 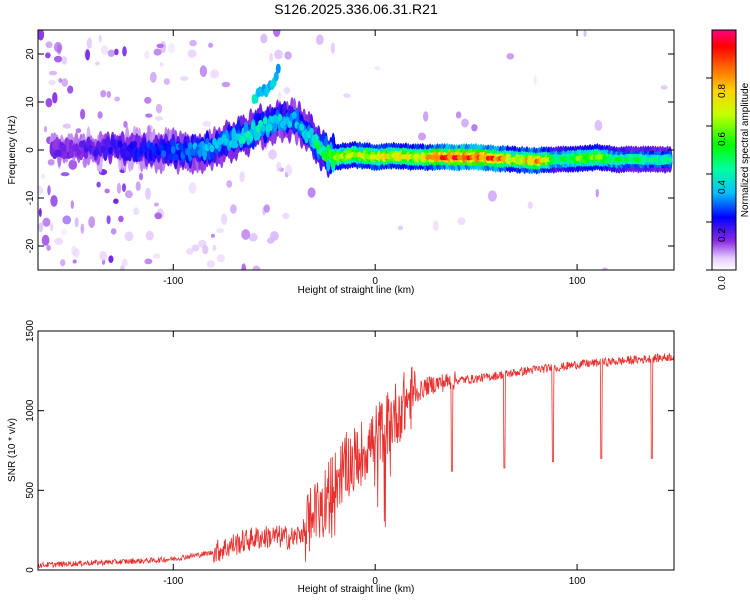 I want to click on y-tick-label: 1500, so click(x=30, y=330).